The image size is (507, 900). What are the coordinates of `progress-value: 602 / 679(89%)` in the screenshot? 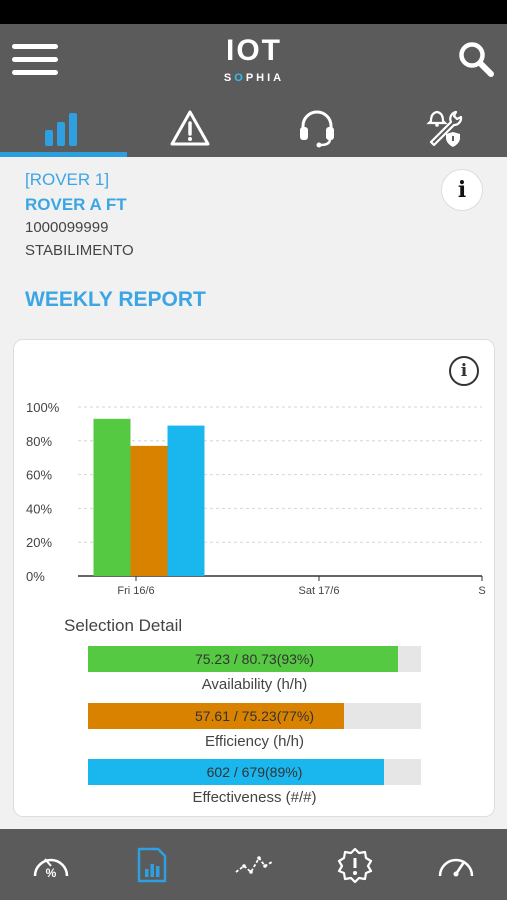 It's located at (254, 772).